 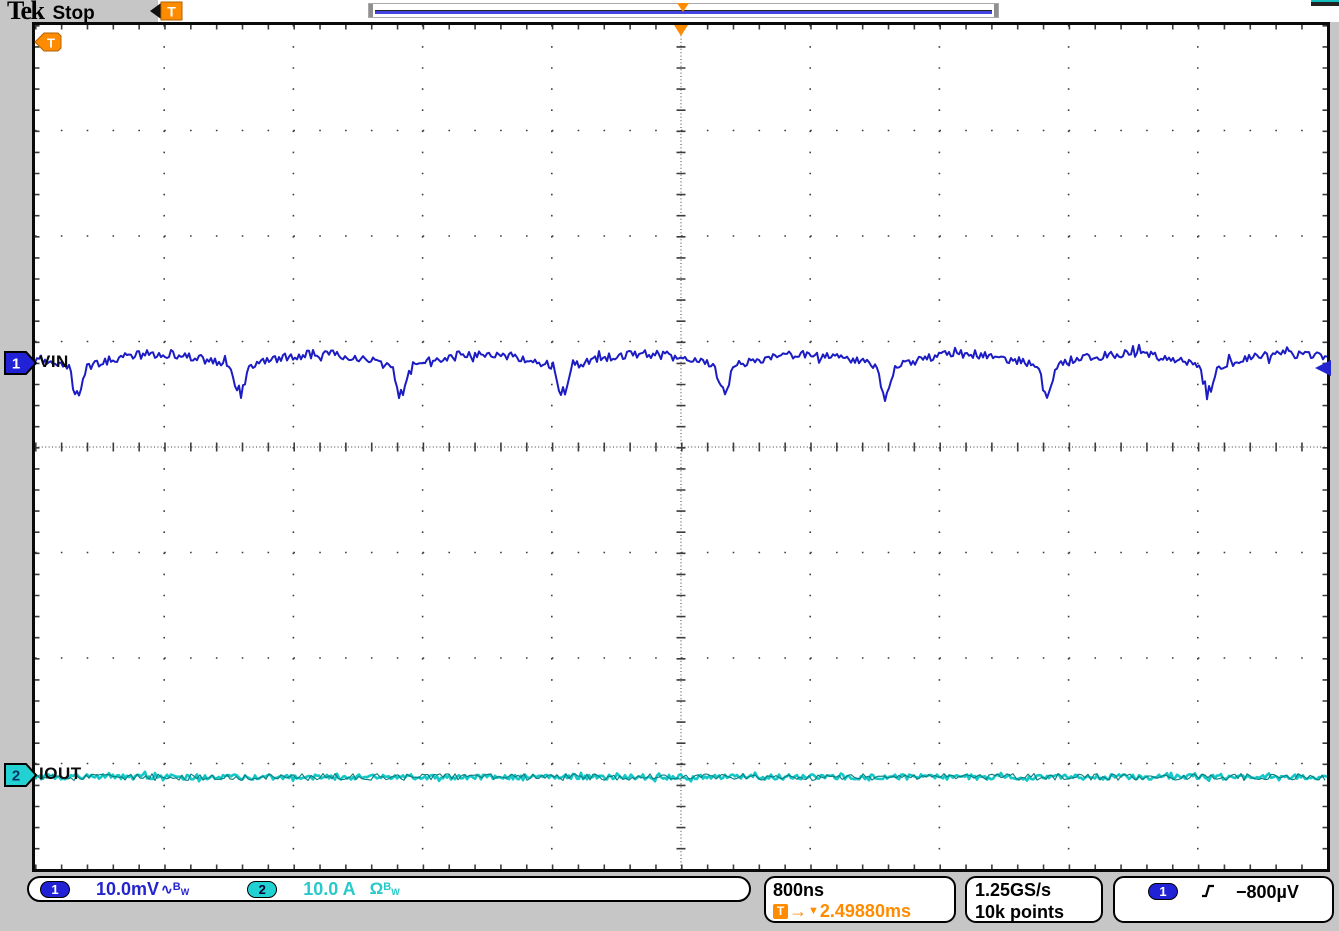 I want to click on channel1-coupling-icon: ∿, so click(x=167, y=888).